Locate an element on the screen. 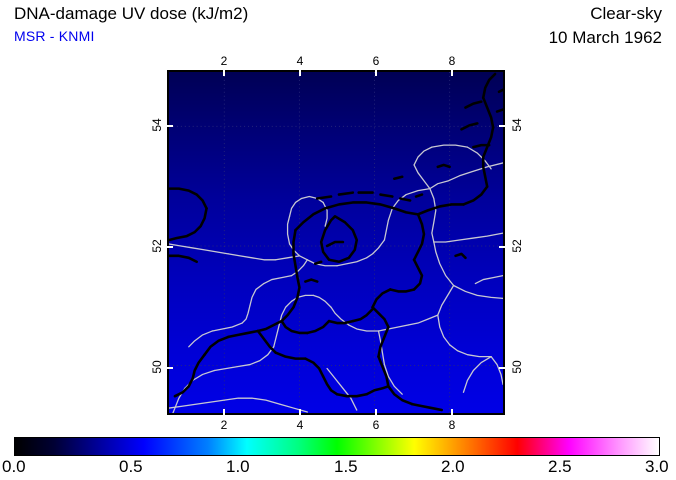 This screenshot has width=676, height=480. page-title: DNA-damage UV dose (kJ/m2) is located at coordinates (131, 13).